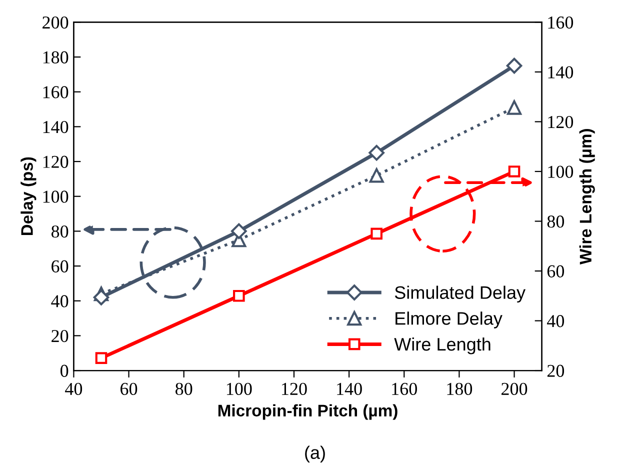 This screenshot has width=630, height=472. What do you see at coordinates (239, 389) in the screenshot?
I see `x-tick-label: 100` at bounding box center [239, 389].